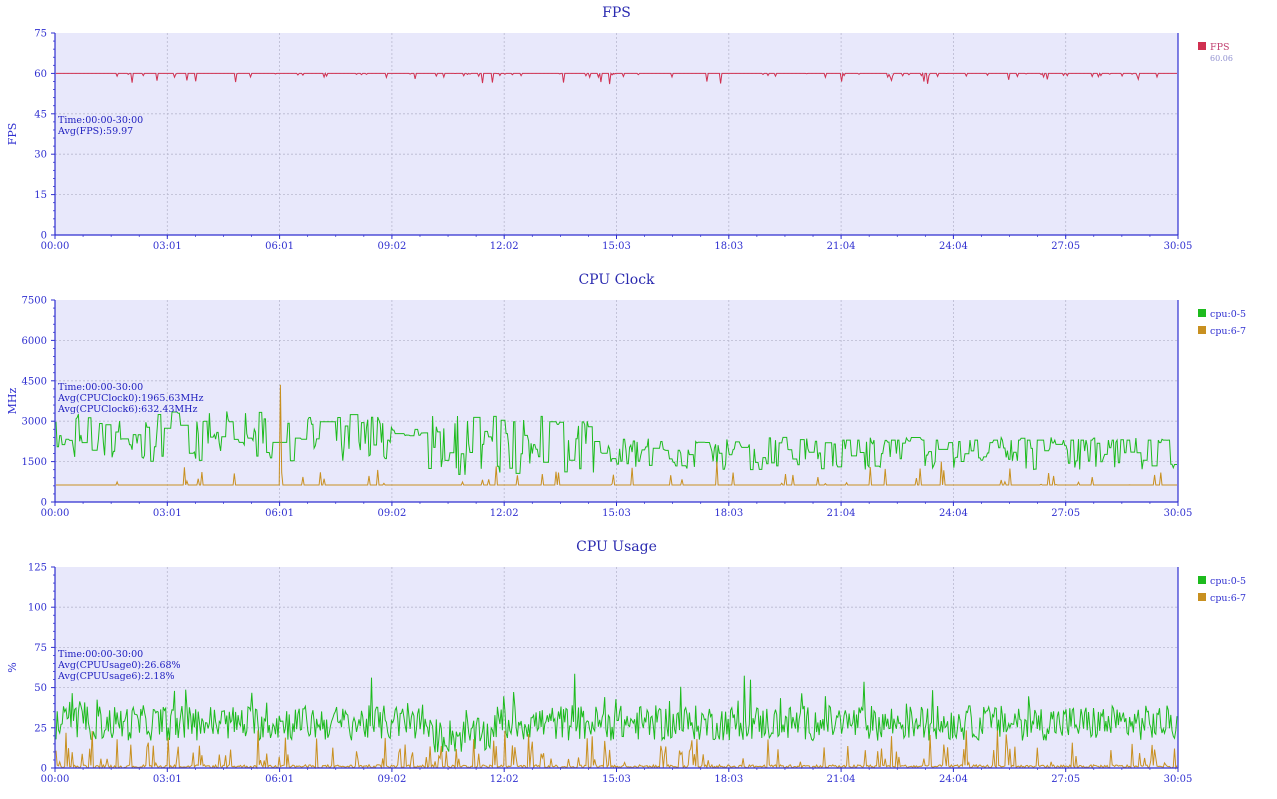  I want to click on y-tick-label: 100, so click(37, 608).